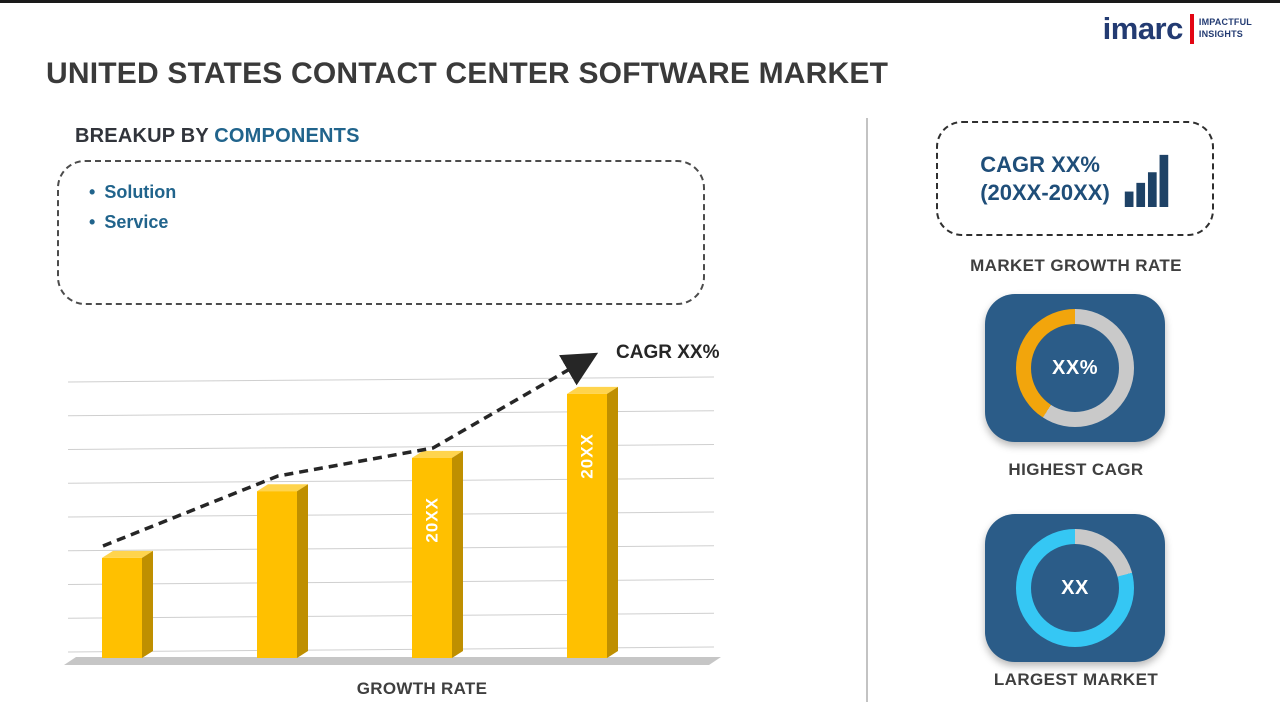  I want to click on market-growth-card: CAGR XX% (20XX-20XX), so click(1075, 178).